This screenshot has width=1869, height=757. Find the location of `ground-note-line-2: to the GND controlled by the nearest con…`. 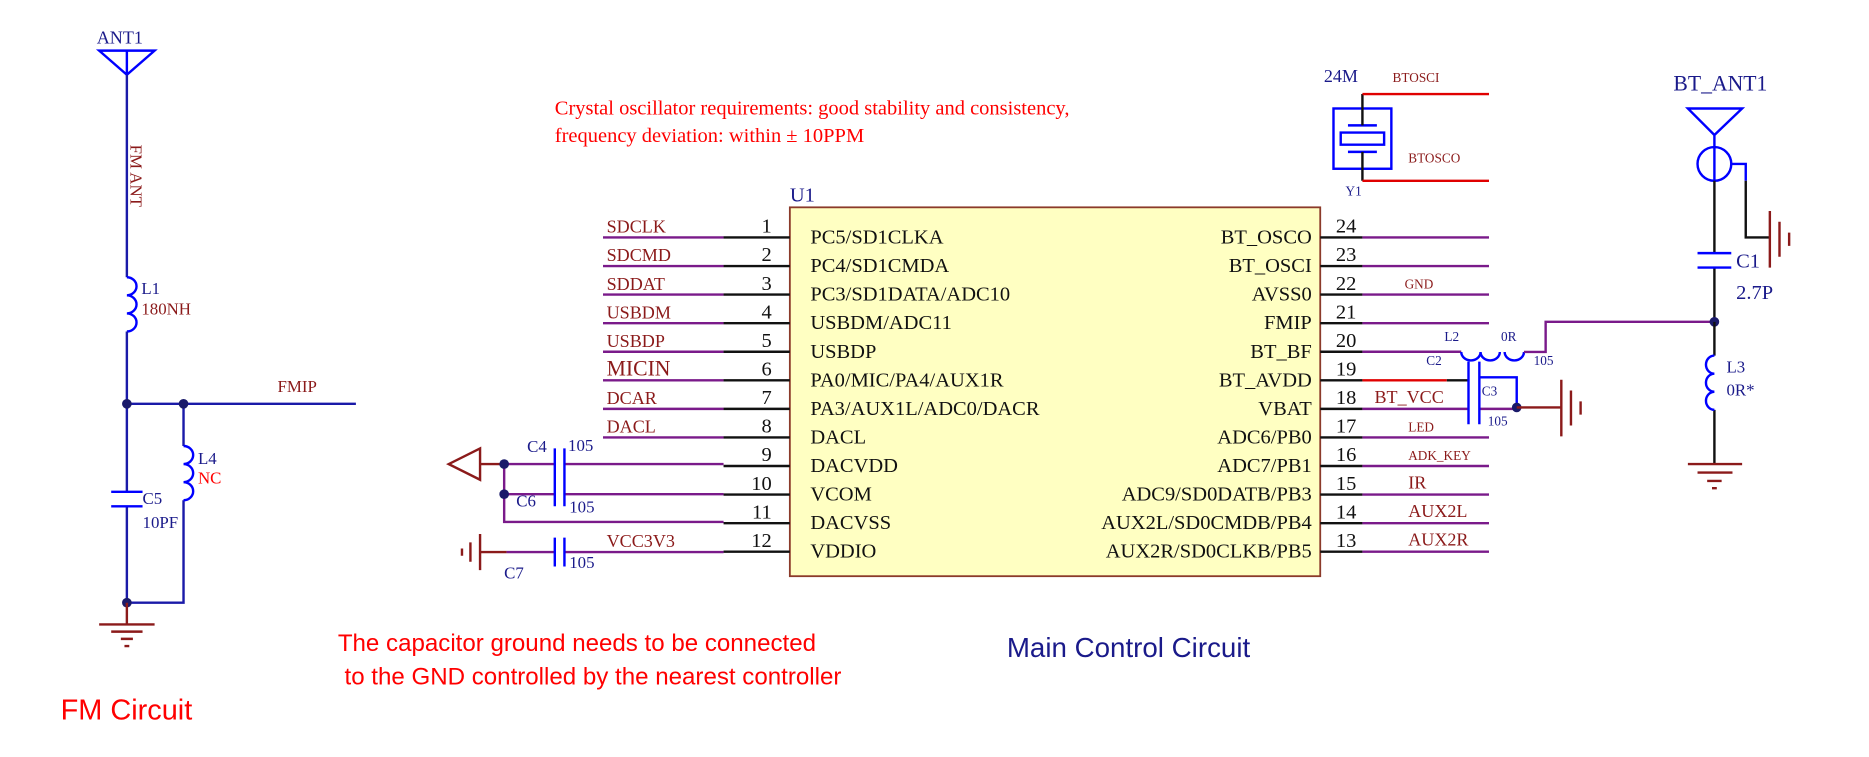

ground-note-line-2: to the GND controlled by the nearest con… is located at coordinates (590, 677).